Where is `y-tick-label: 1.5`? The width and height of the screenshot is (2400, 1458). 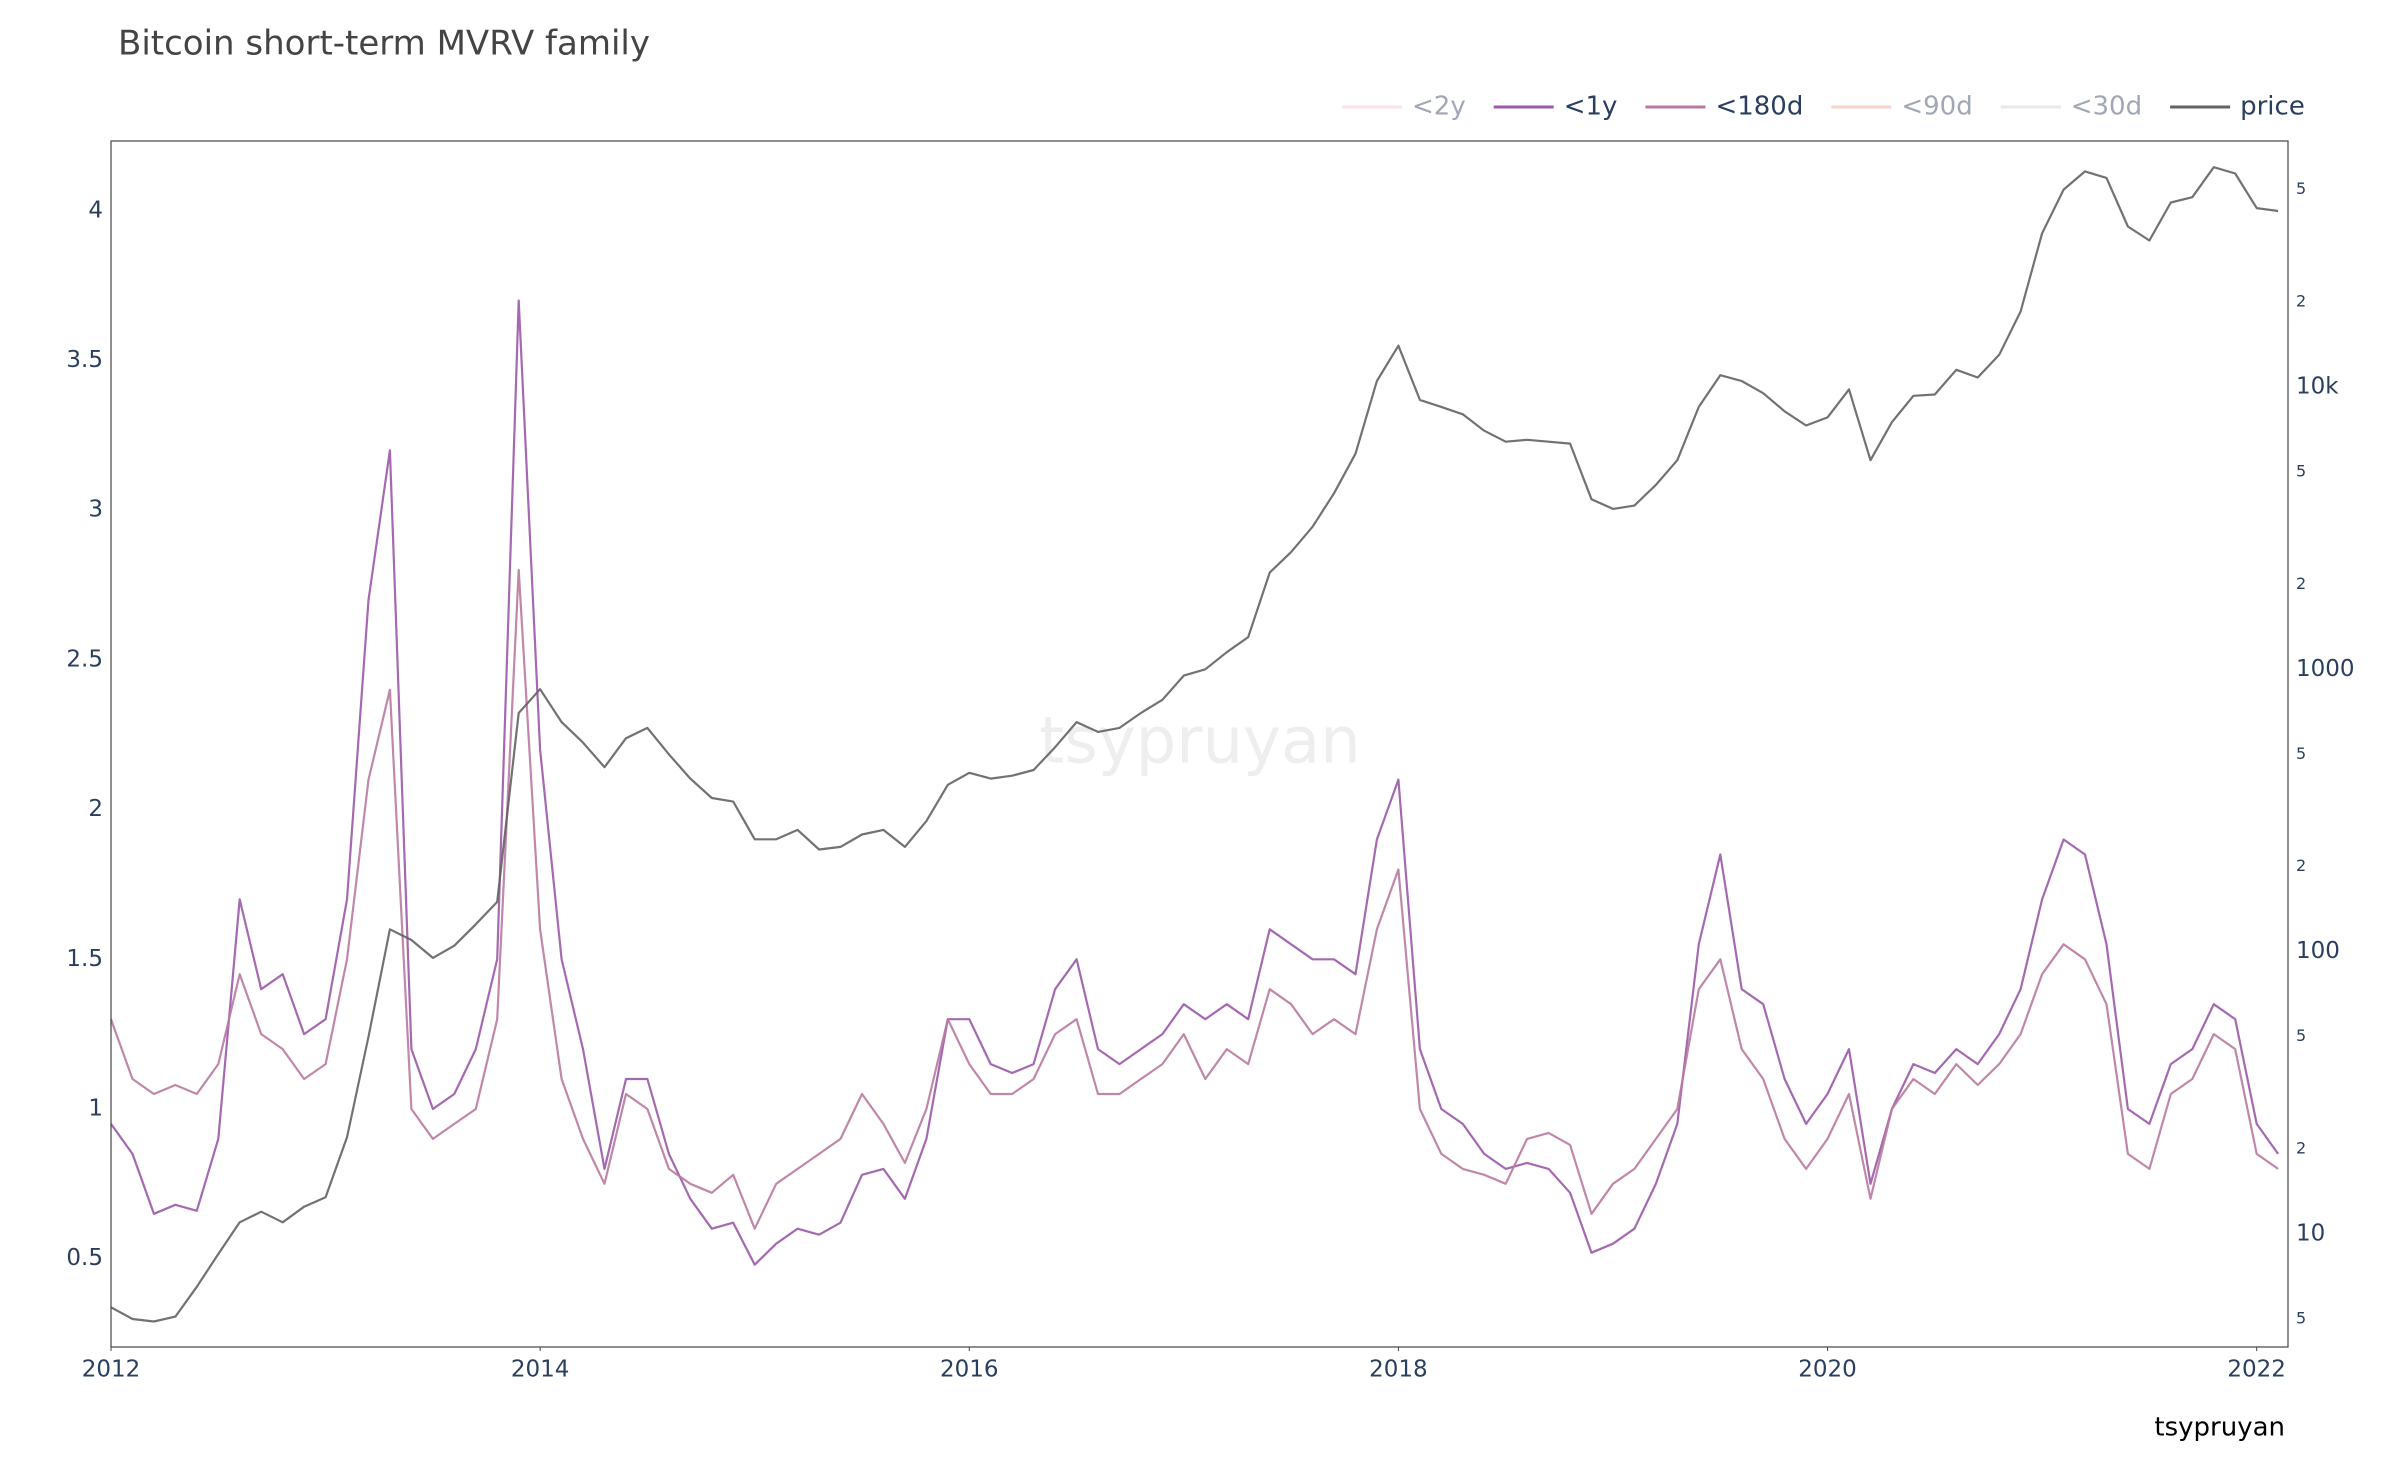 y-tick-label: 1.5 is located at coordinates (84, 959).